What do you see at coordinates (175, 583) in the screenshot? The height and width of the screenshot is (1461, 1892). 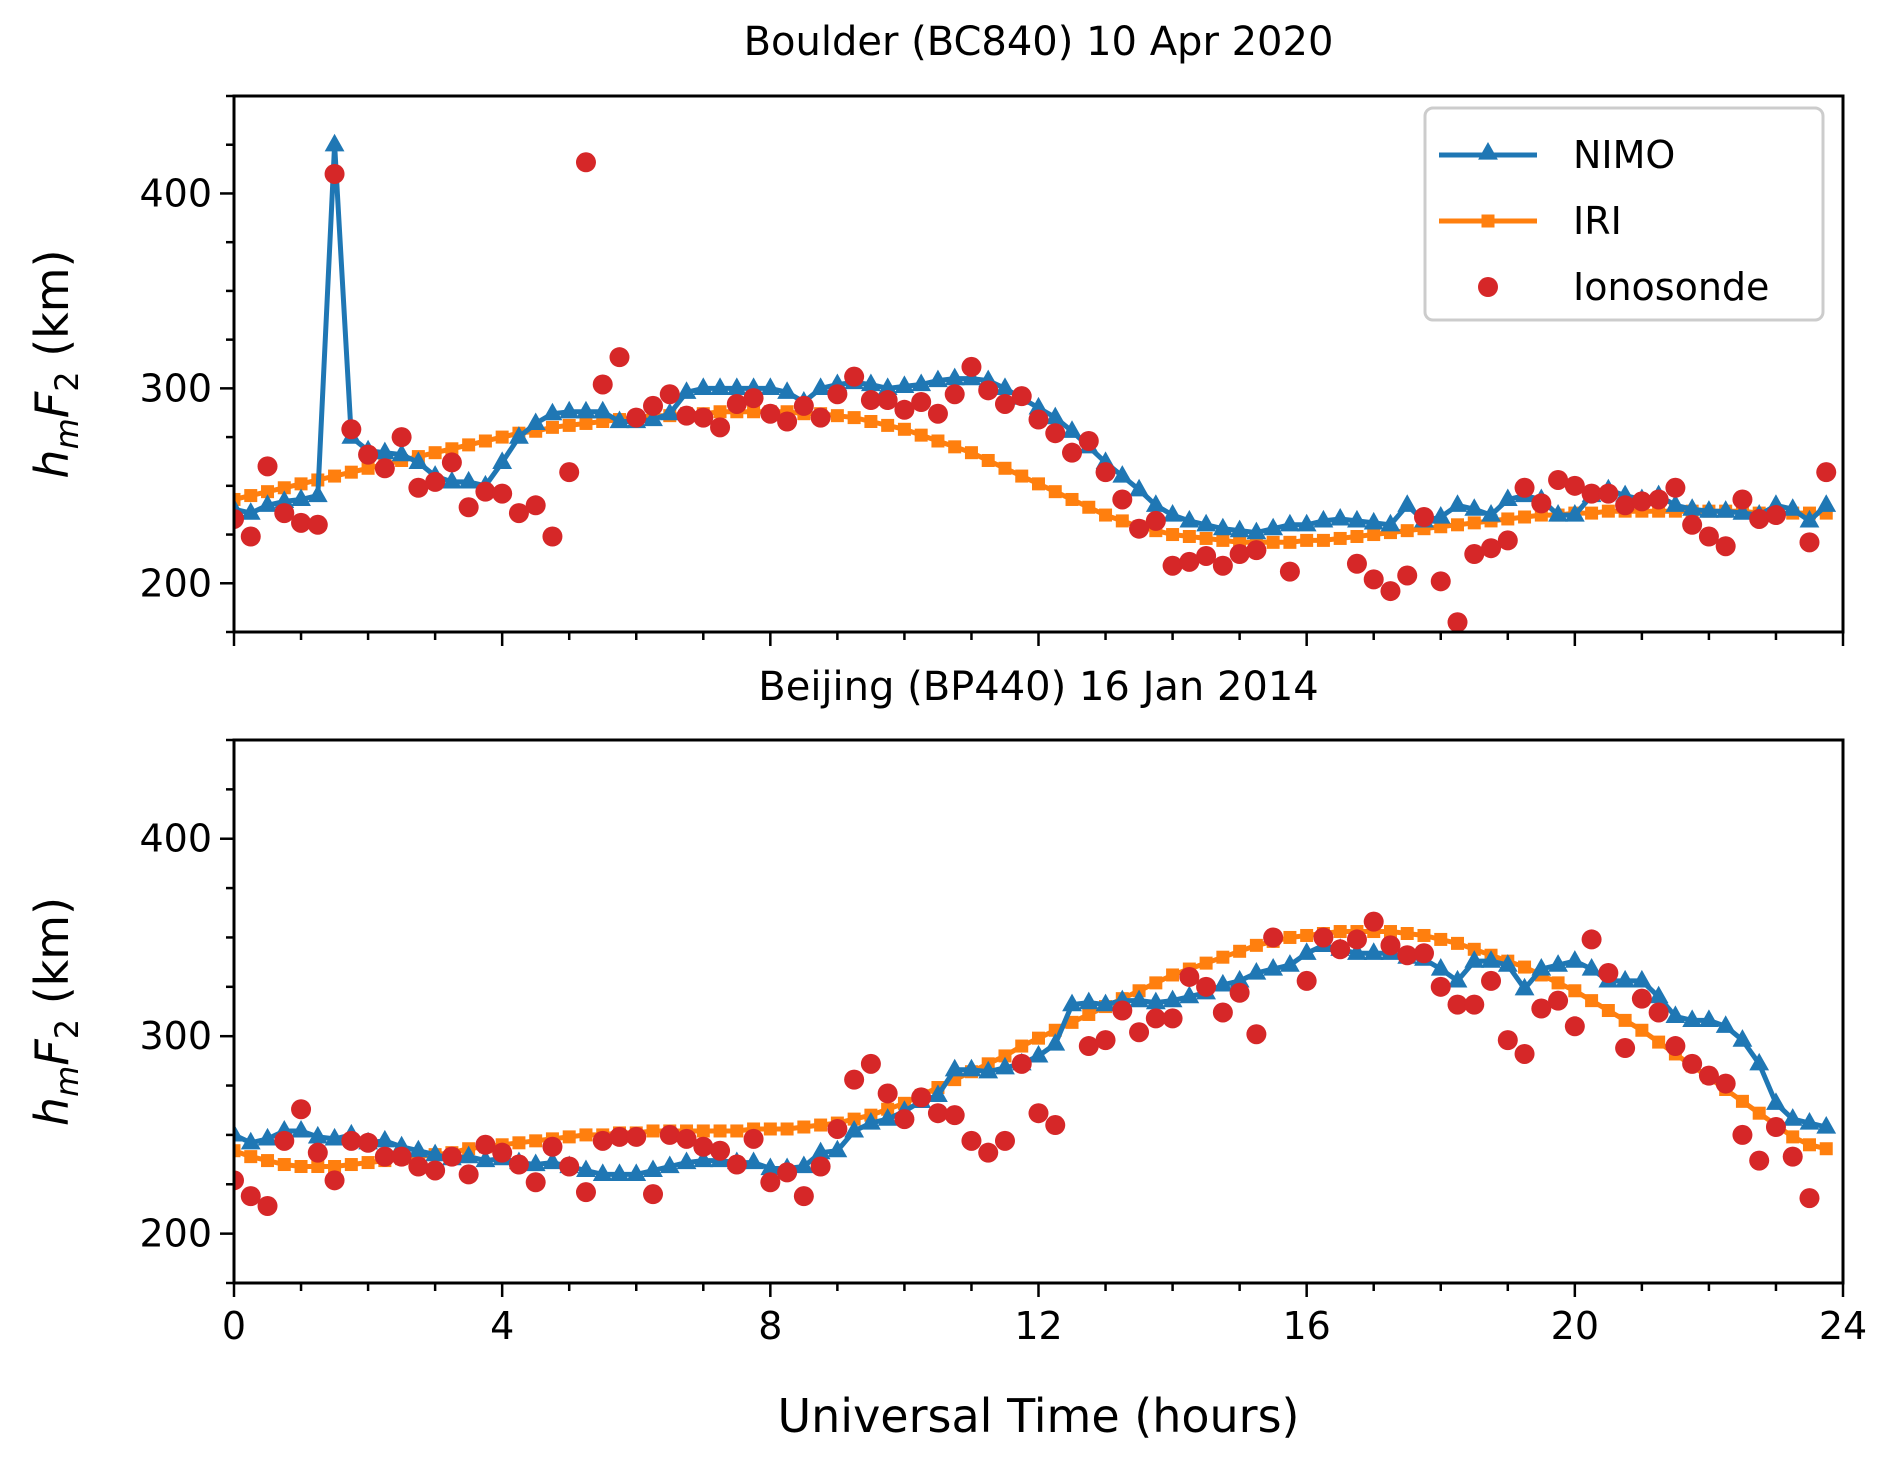 I see `y-tick-label: 200` at bounding box center [175, 583].